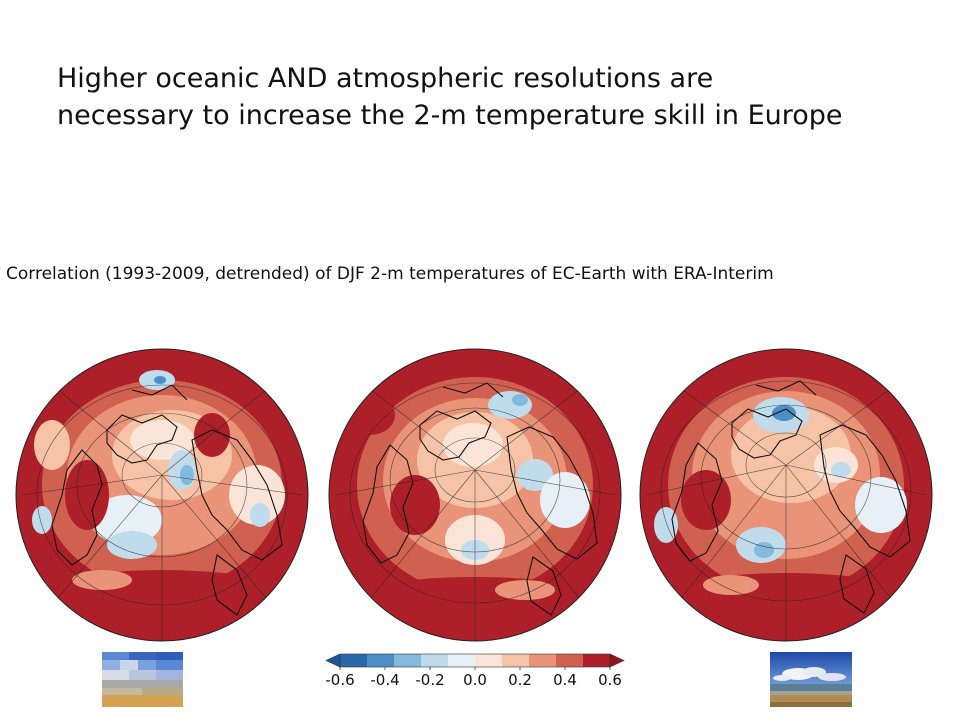 This screenshot has width=960, height=720. Describe the element at coordinates (142, 679) in the screenshot. I see `beach-thumbnail-low-res` at that location.